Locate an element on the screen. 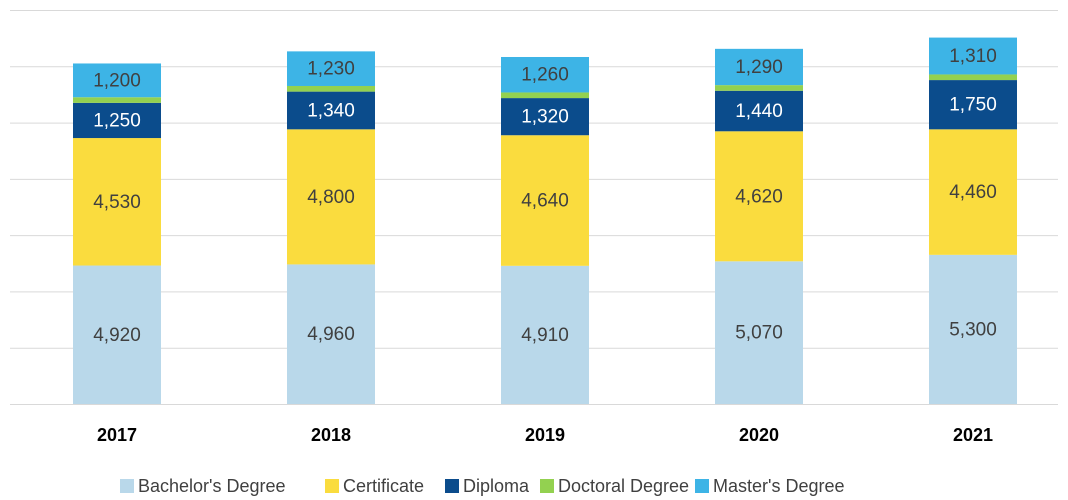 This screenshot has height=500, width=1068. data-label: 4,800 is located at coordinates (331, 197).